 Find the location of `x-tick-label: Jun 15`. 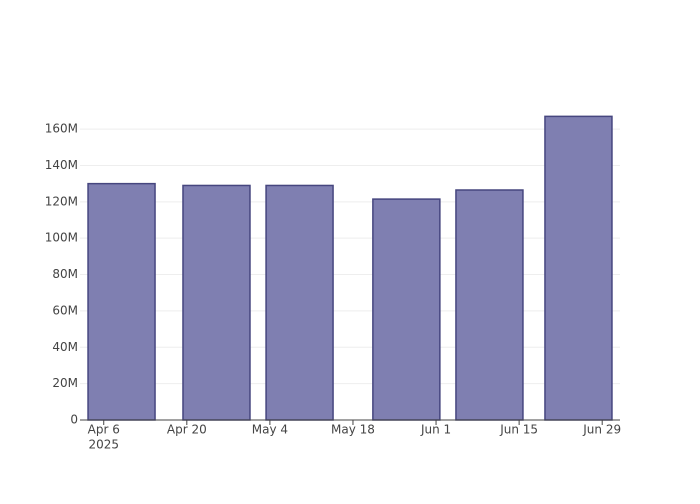

x-tick-label: Jun 15 is located at coordinates (518, 430).